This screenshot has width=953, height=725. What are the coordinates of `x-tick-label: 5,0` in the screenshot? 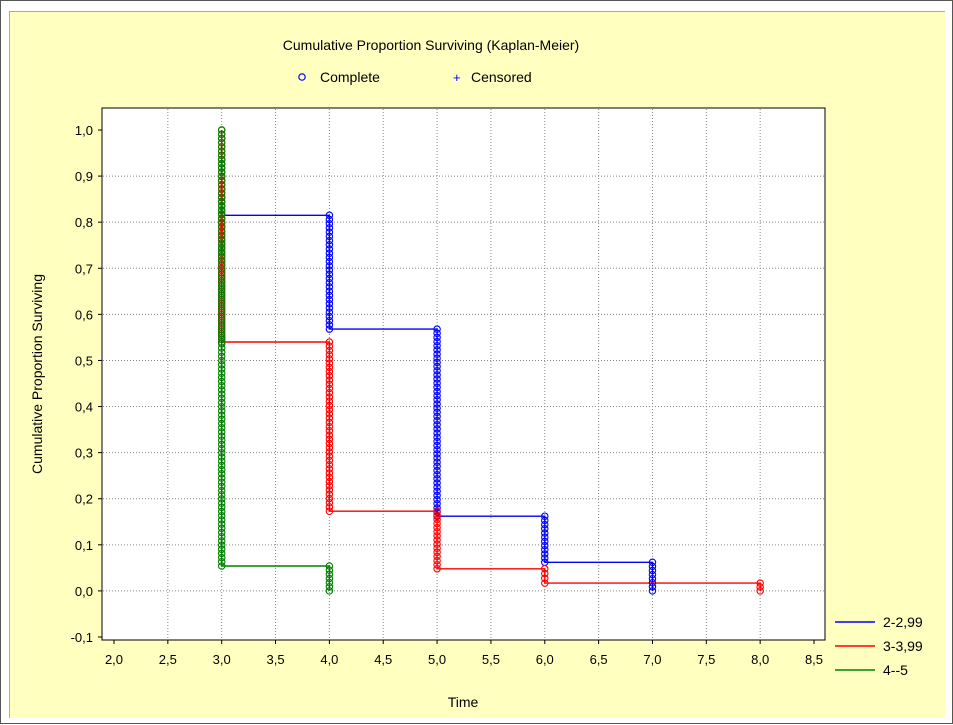 It's located at (437, 659).